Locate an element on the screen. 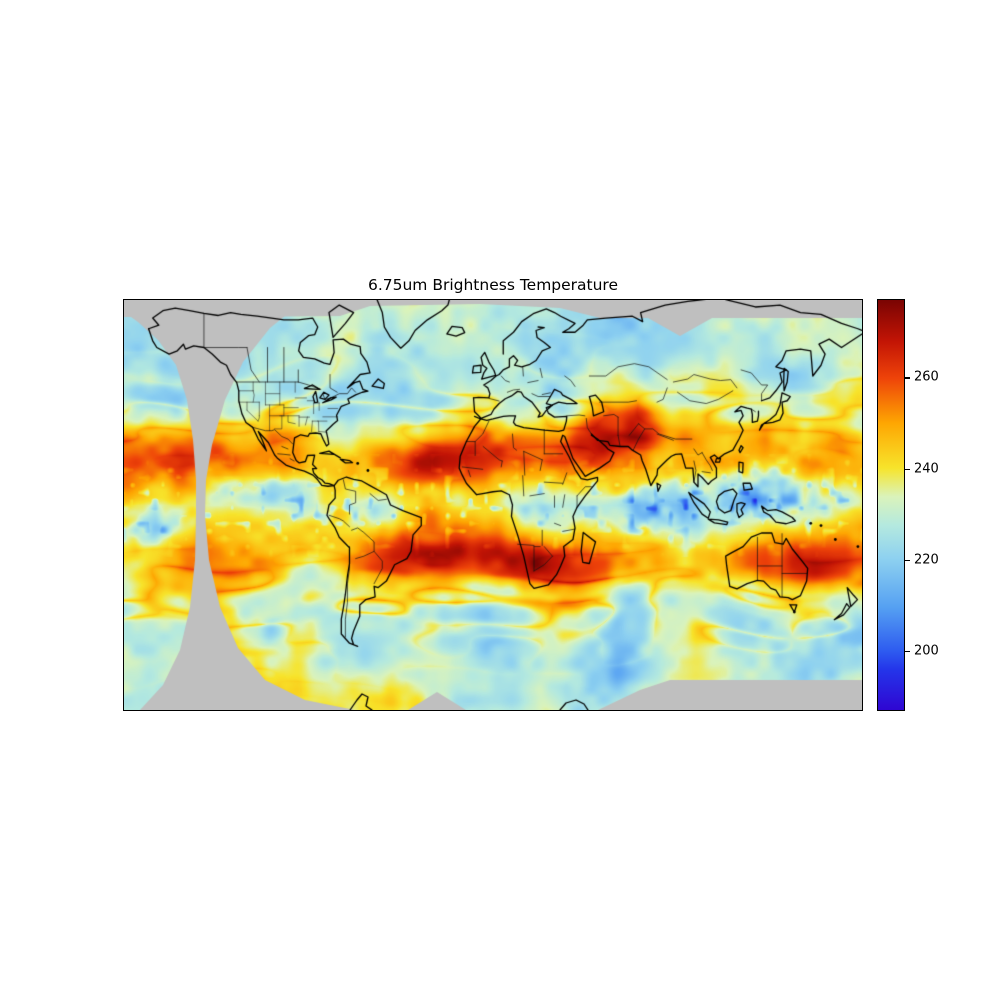 The image size is (1000, 1000). plot-title: 6.75um Brightness Temperature is located at coordinates (493, 285).